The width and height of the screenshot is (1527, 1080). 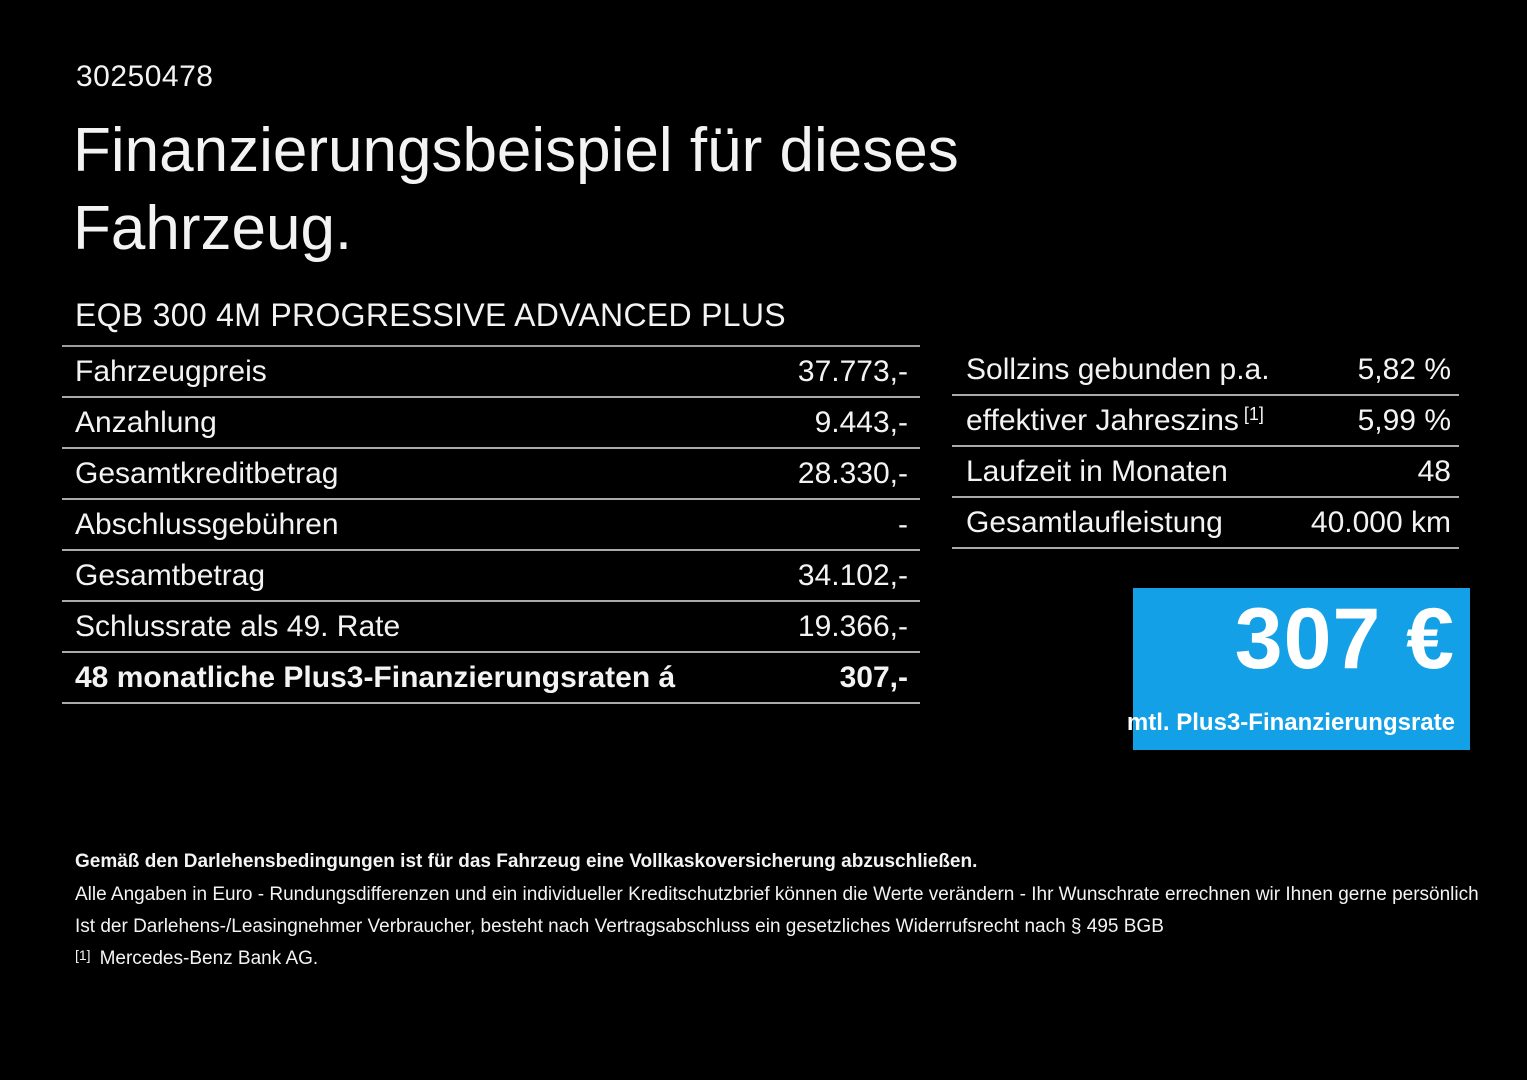 I want to click on finance-row-label: Gesamtbetrag, so click(x=170, y=575).